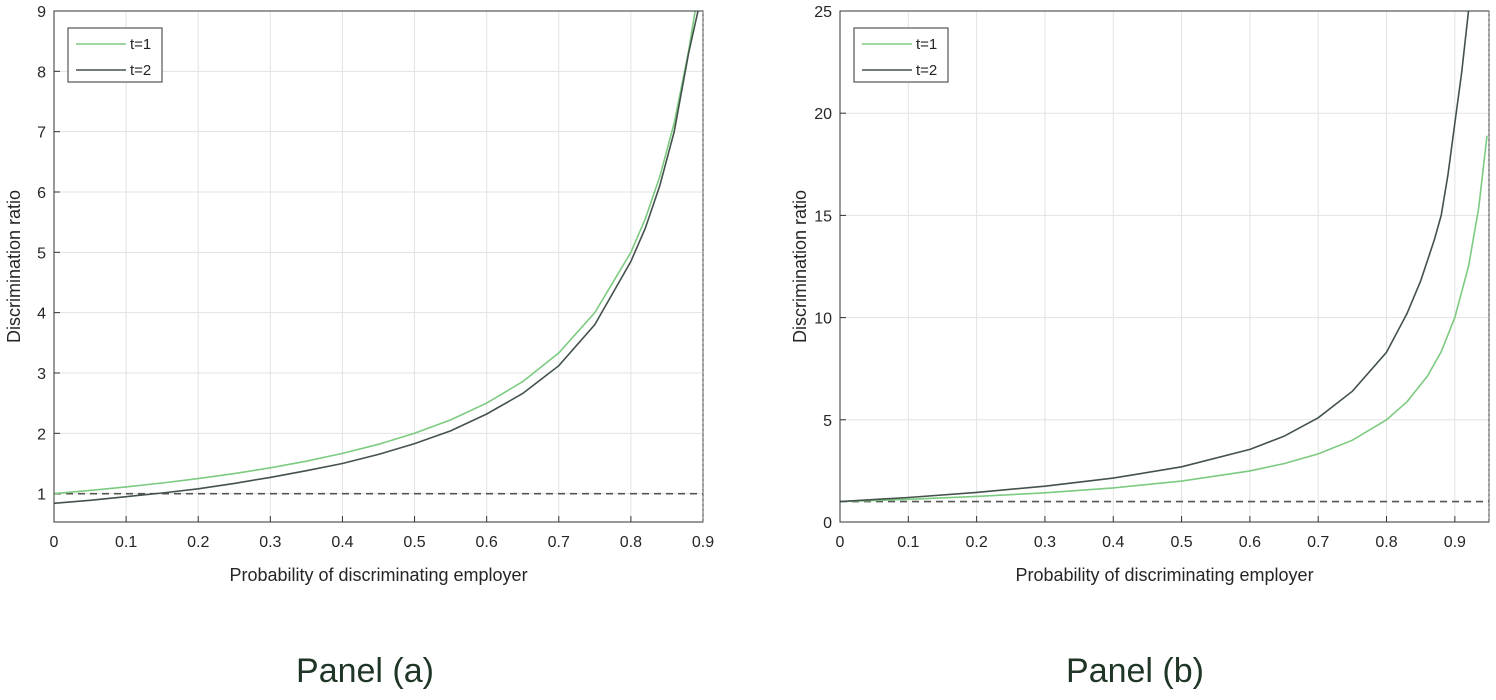 This screenshot has height=700, width=1496. What do you see at coordinates (365, 671) in the screenshot?
I see `panel-title: Panel (a)` at bounding box center [365, 671].